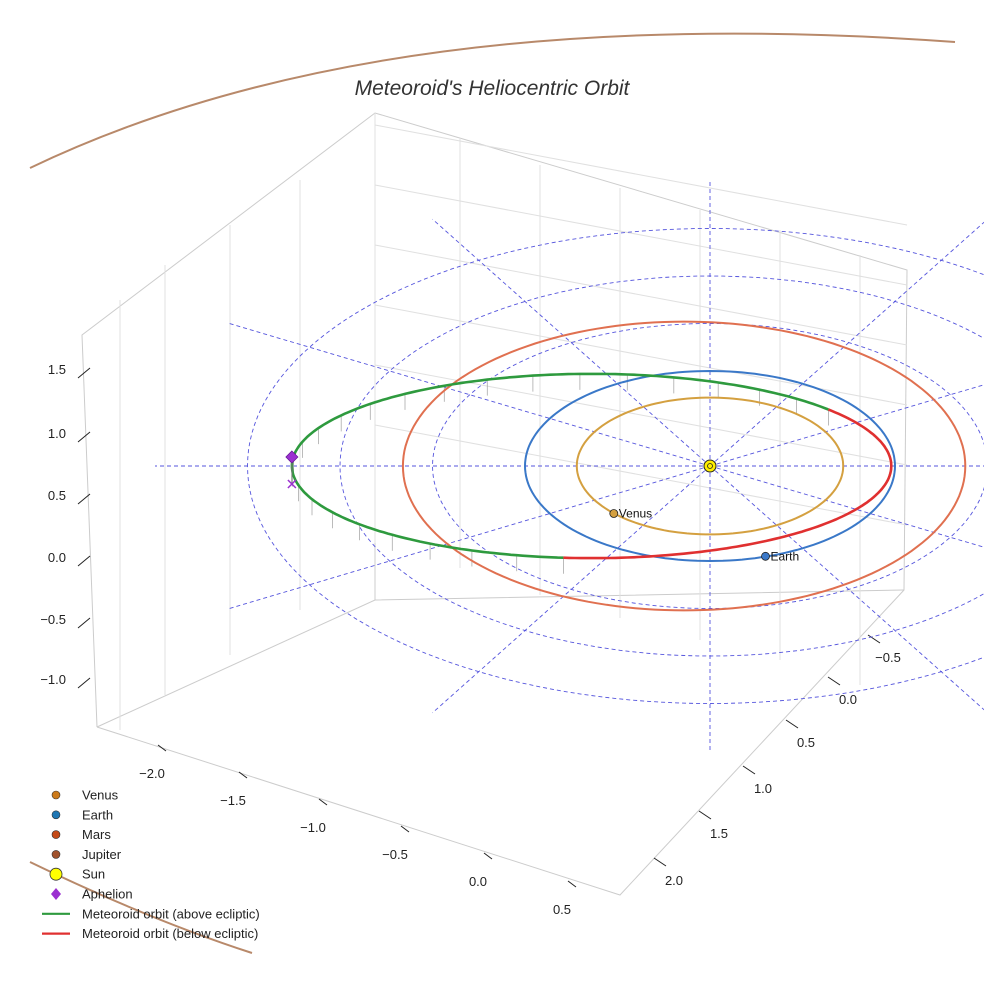 Image resolution: width=984 pixels, height=984 pixels. I want to click on legend-label: Earth, so click(97, 814).